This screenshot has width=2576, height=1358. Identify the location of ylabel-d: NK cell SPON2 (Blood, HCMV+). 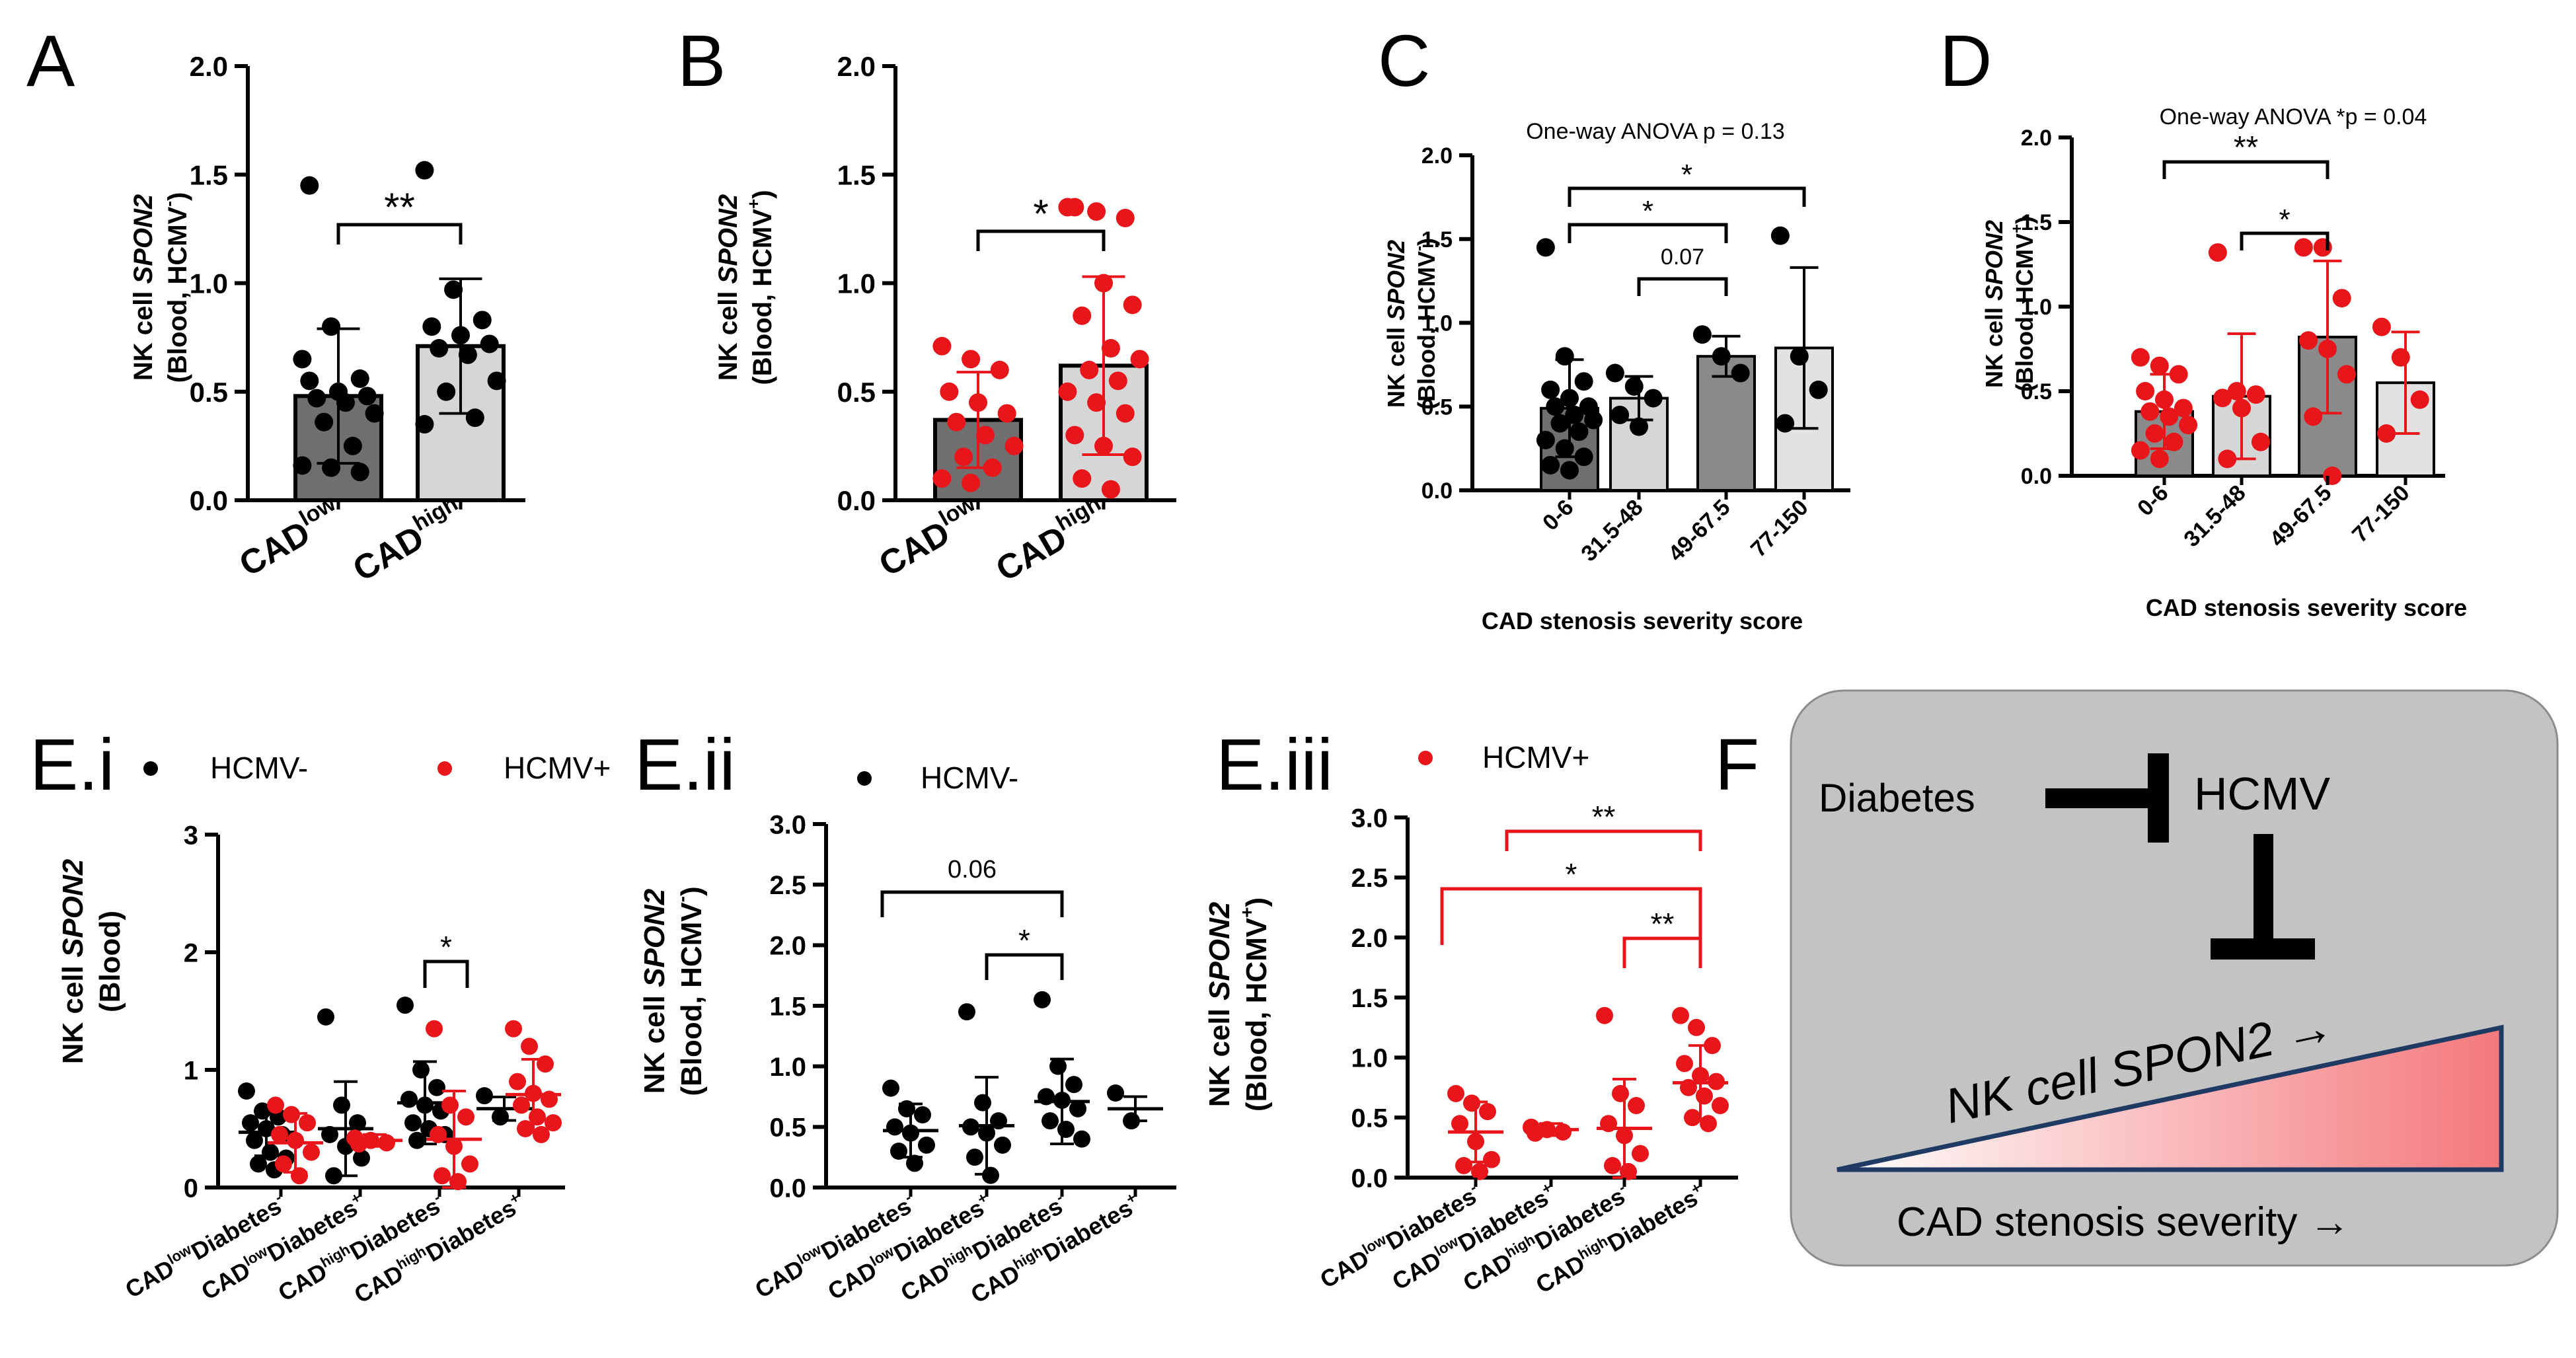
(2010, 304).